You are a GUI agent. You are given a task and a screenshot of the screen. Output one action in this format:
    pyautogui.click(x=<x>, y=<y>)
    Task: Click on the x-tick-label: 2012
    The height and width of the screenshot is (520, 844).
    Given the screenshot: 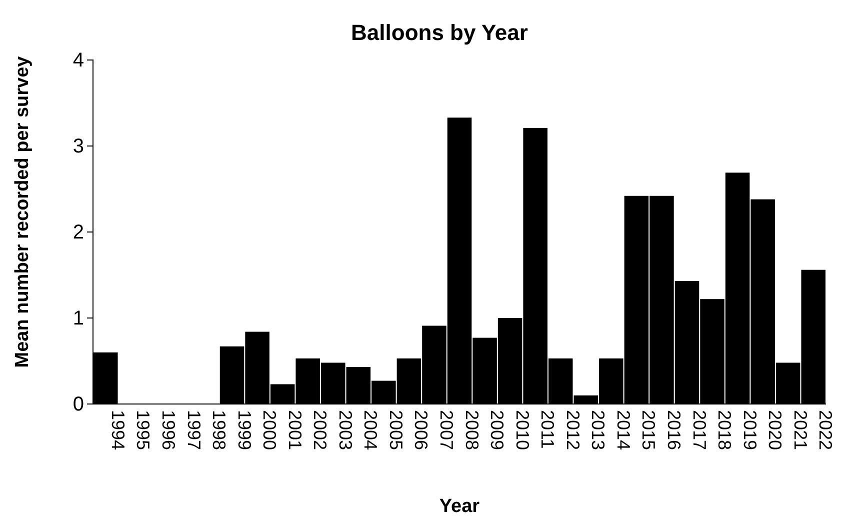 What is the action you would take?
    pyautogui.click(x=572, y=430)
    